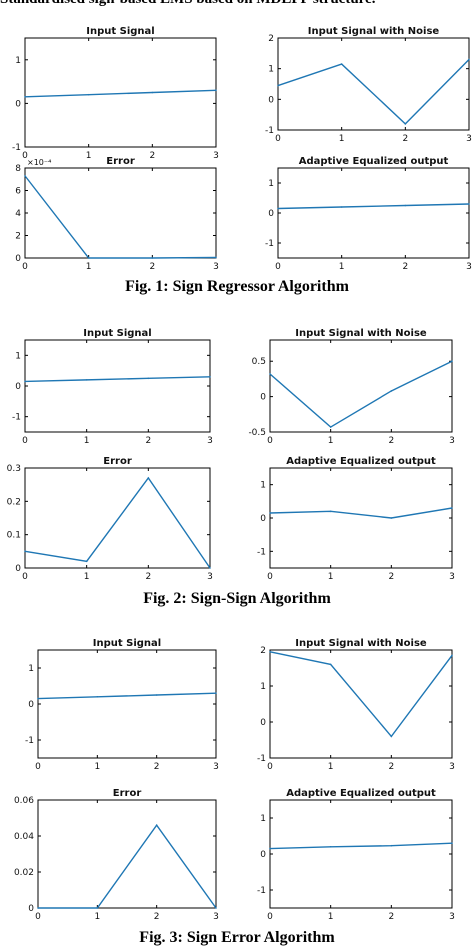 Image resolution: width=474 pixels, height=951 pixels. Describe the element at coordinates (361, 333) in the screenshot. I see `plot-title: Input Signal with Noise` at that location.